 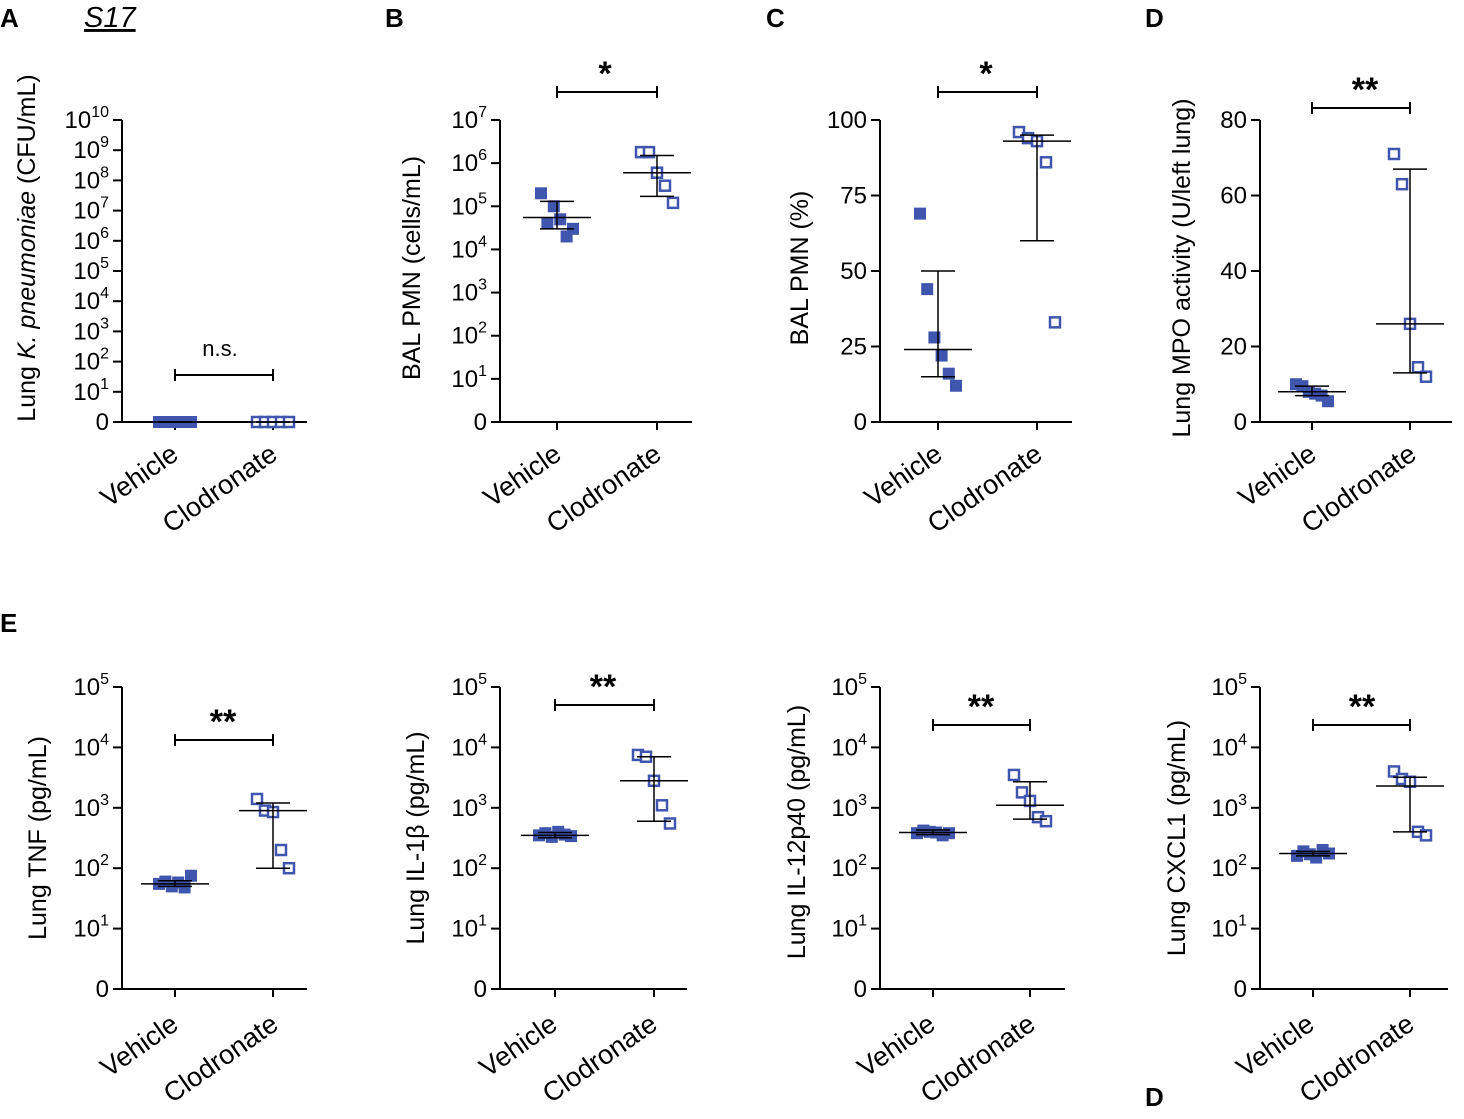 What do you see at coordinates (1233, 271) in the screenshot?
I see `y-tick-label: 40` at bounding box center [1233, 271].